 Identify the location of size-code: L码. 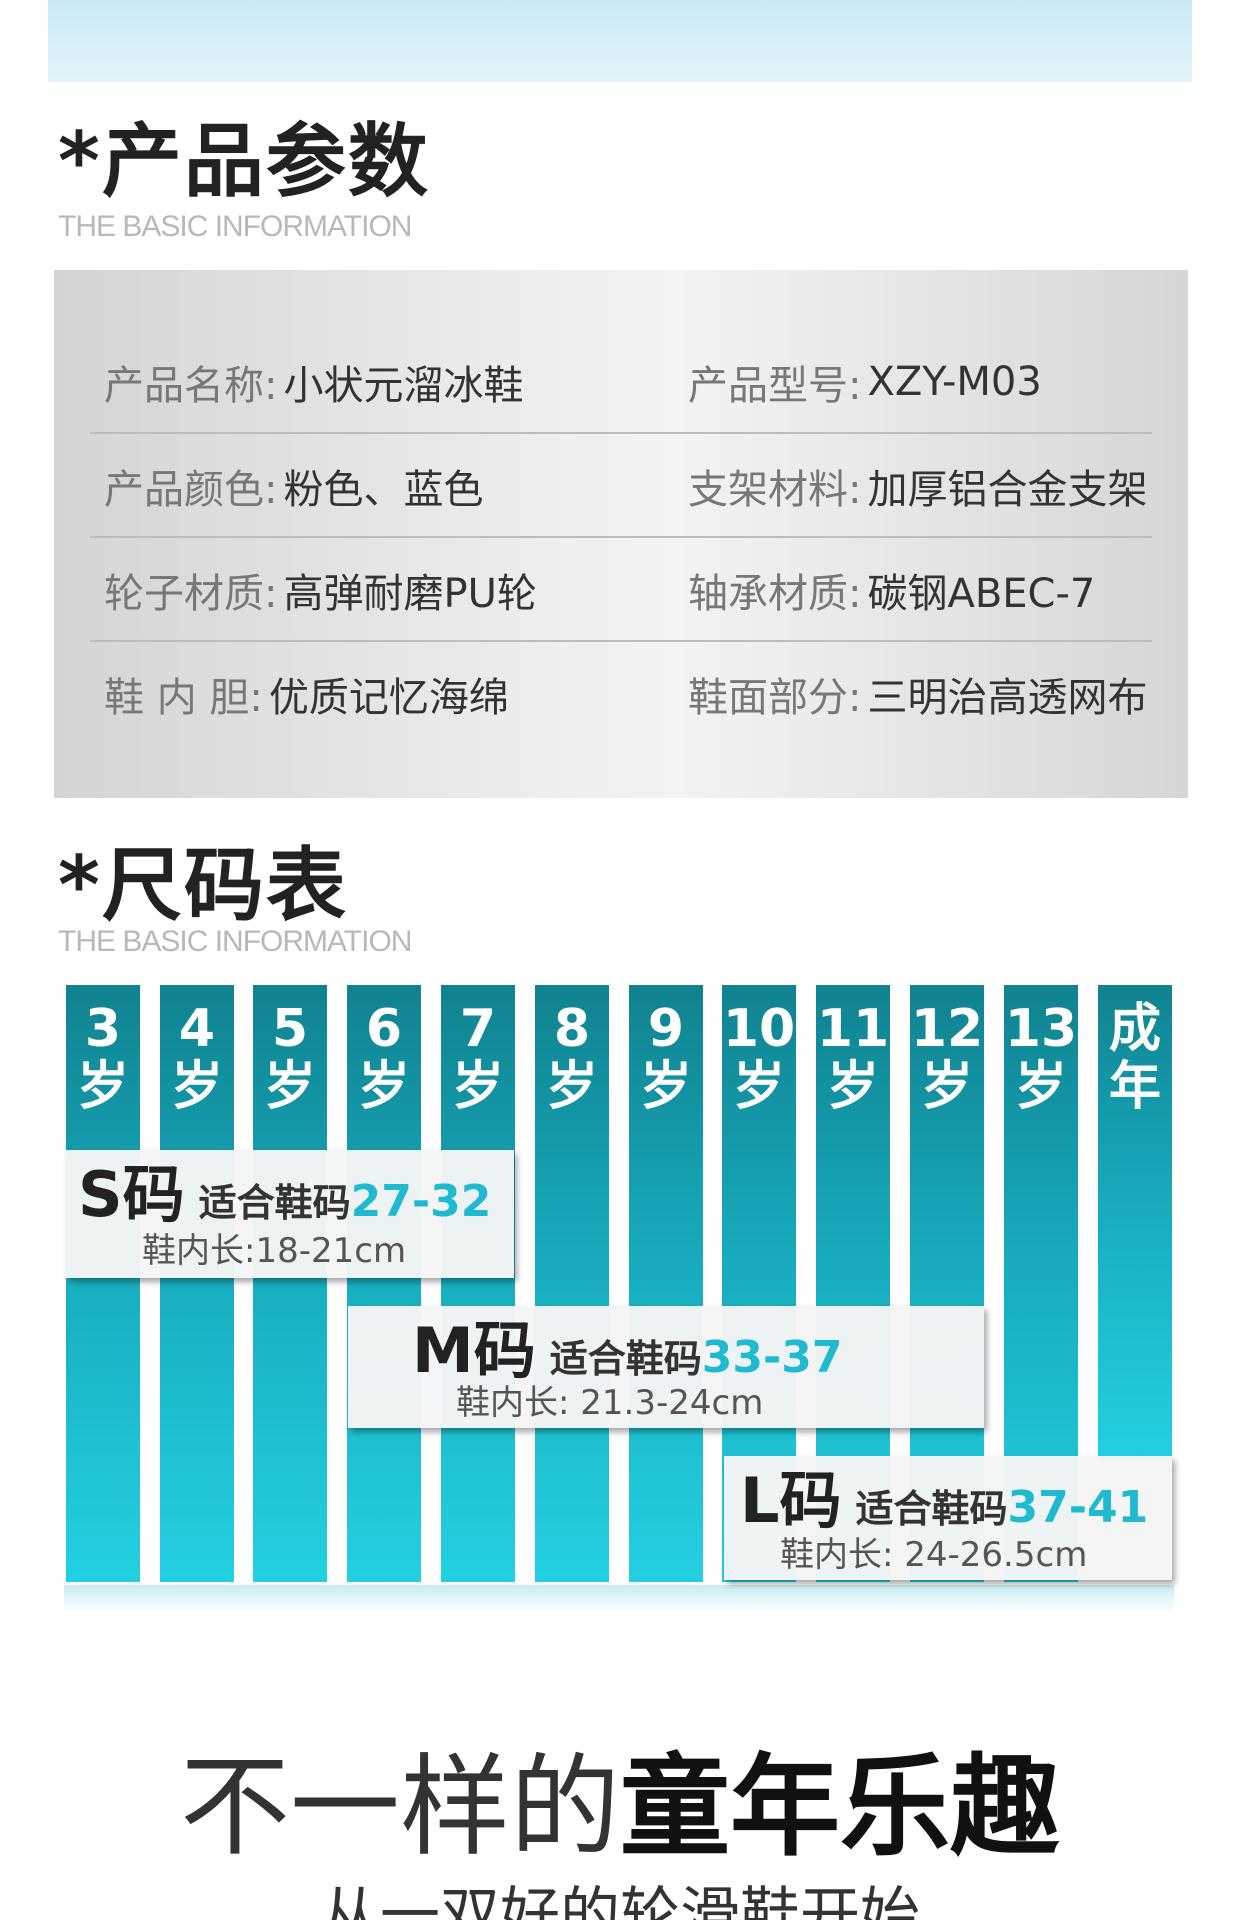
(791, 1500).